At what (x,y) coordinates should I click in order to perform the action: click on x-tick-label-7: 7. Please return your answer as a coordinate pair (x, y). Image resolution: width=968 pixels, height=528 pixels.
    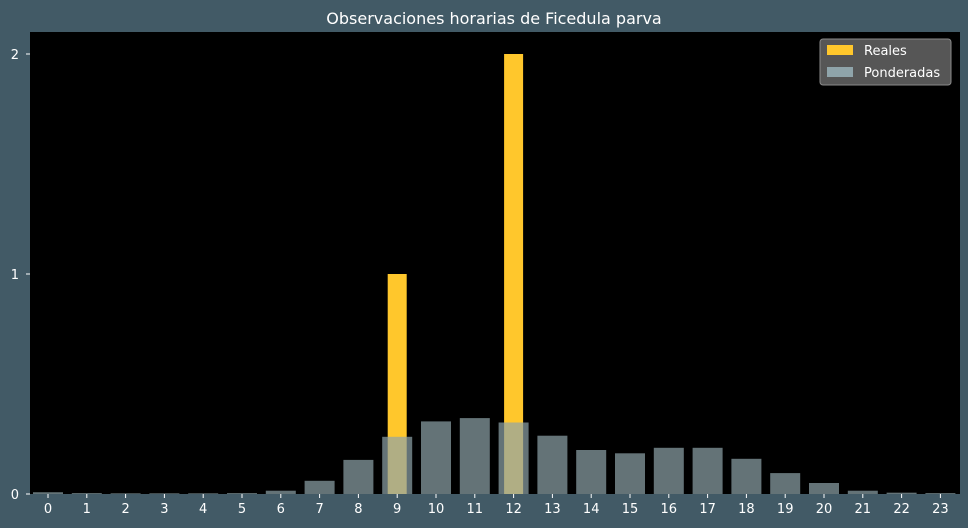
    Looking at the image, I should click on (319, 509).